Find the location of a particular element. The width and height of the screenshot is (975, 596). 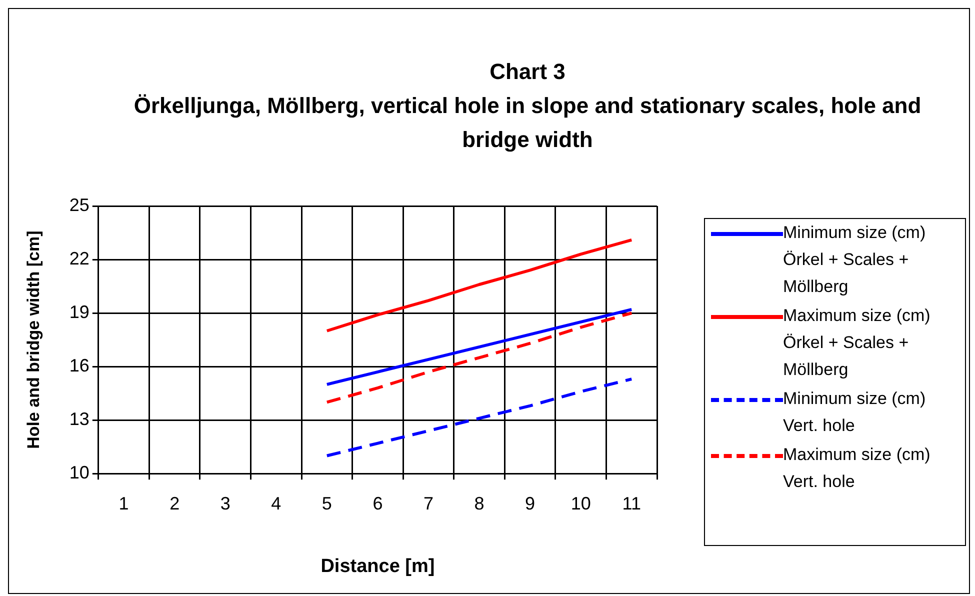

x-tick-label: 5 is located at coordinates (327, 503).